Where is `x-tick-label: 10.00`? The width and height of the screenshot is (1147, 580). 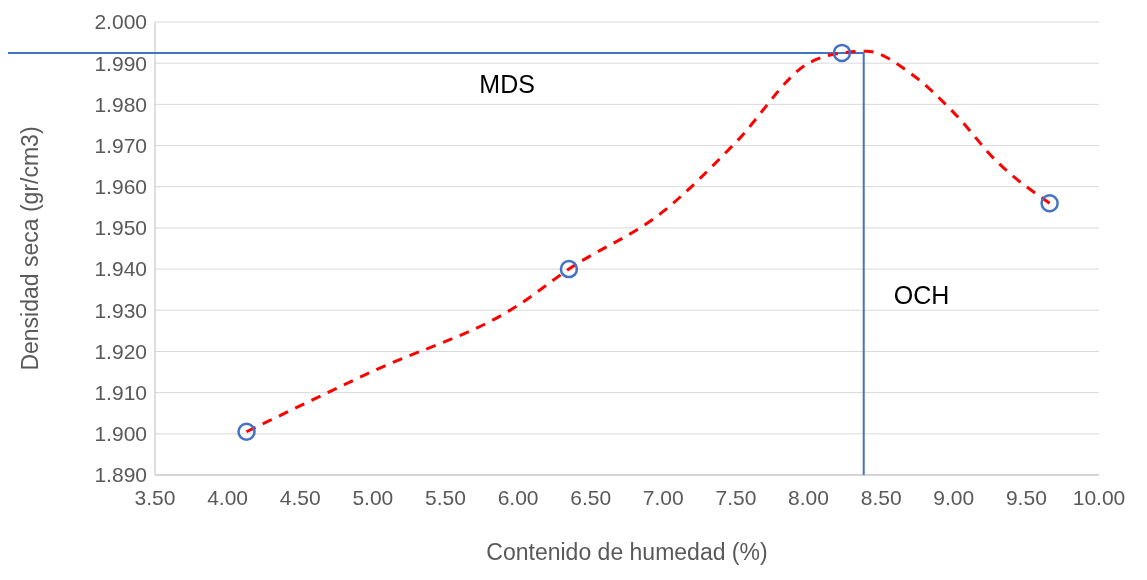
x-tick-label: 10.00 is located at coordinates (1099, 497).